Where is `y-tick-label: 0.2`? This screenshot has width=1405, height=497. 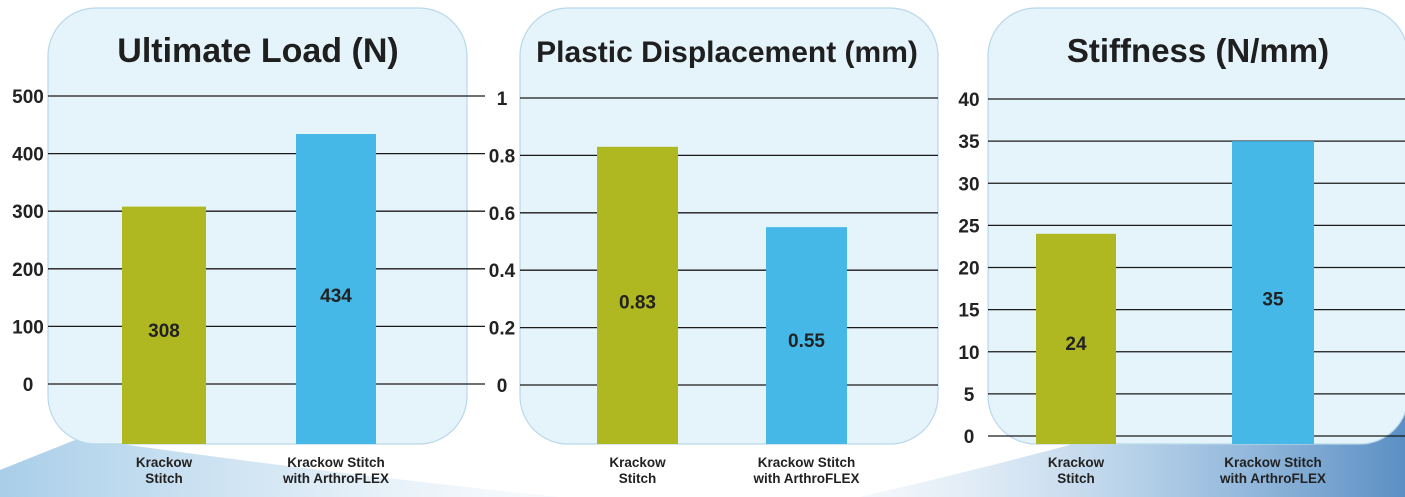 y-tick-label: 0.2 is located at coordinates (502, 329).